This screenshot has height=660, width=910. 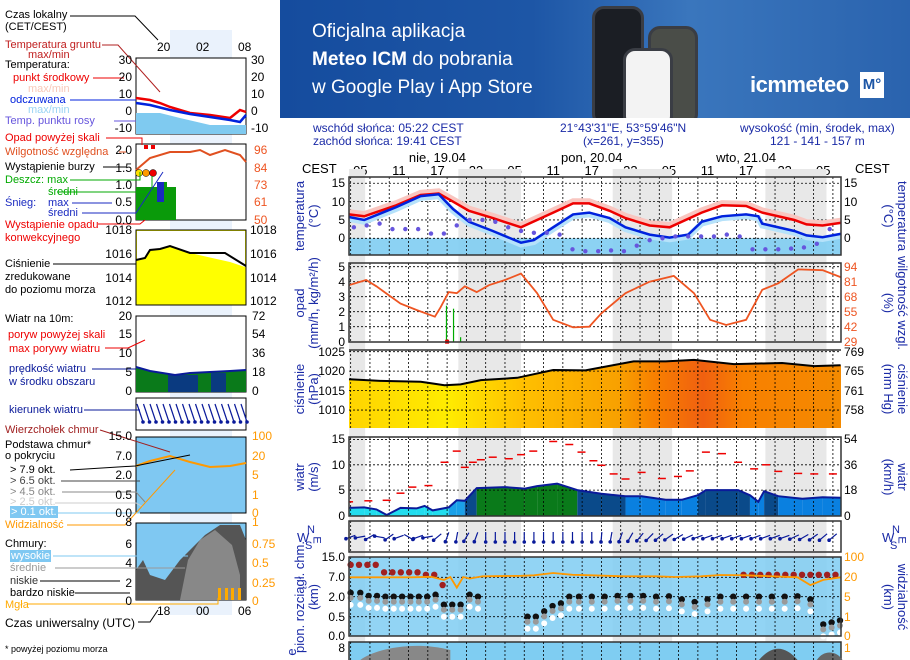 What do you see at coordinates (261, 220) in the screenshot?
I see `legend-humidity-tick: 50` at bounding box center [261, 220].